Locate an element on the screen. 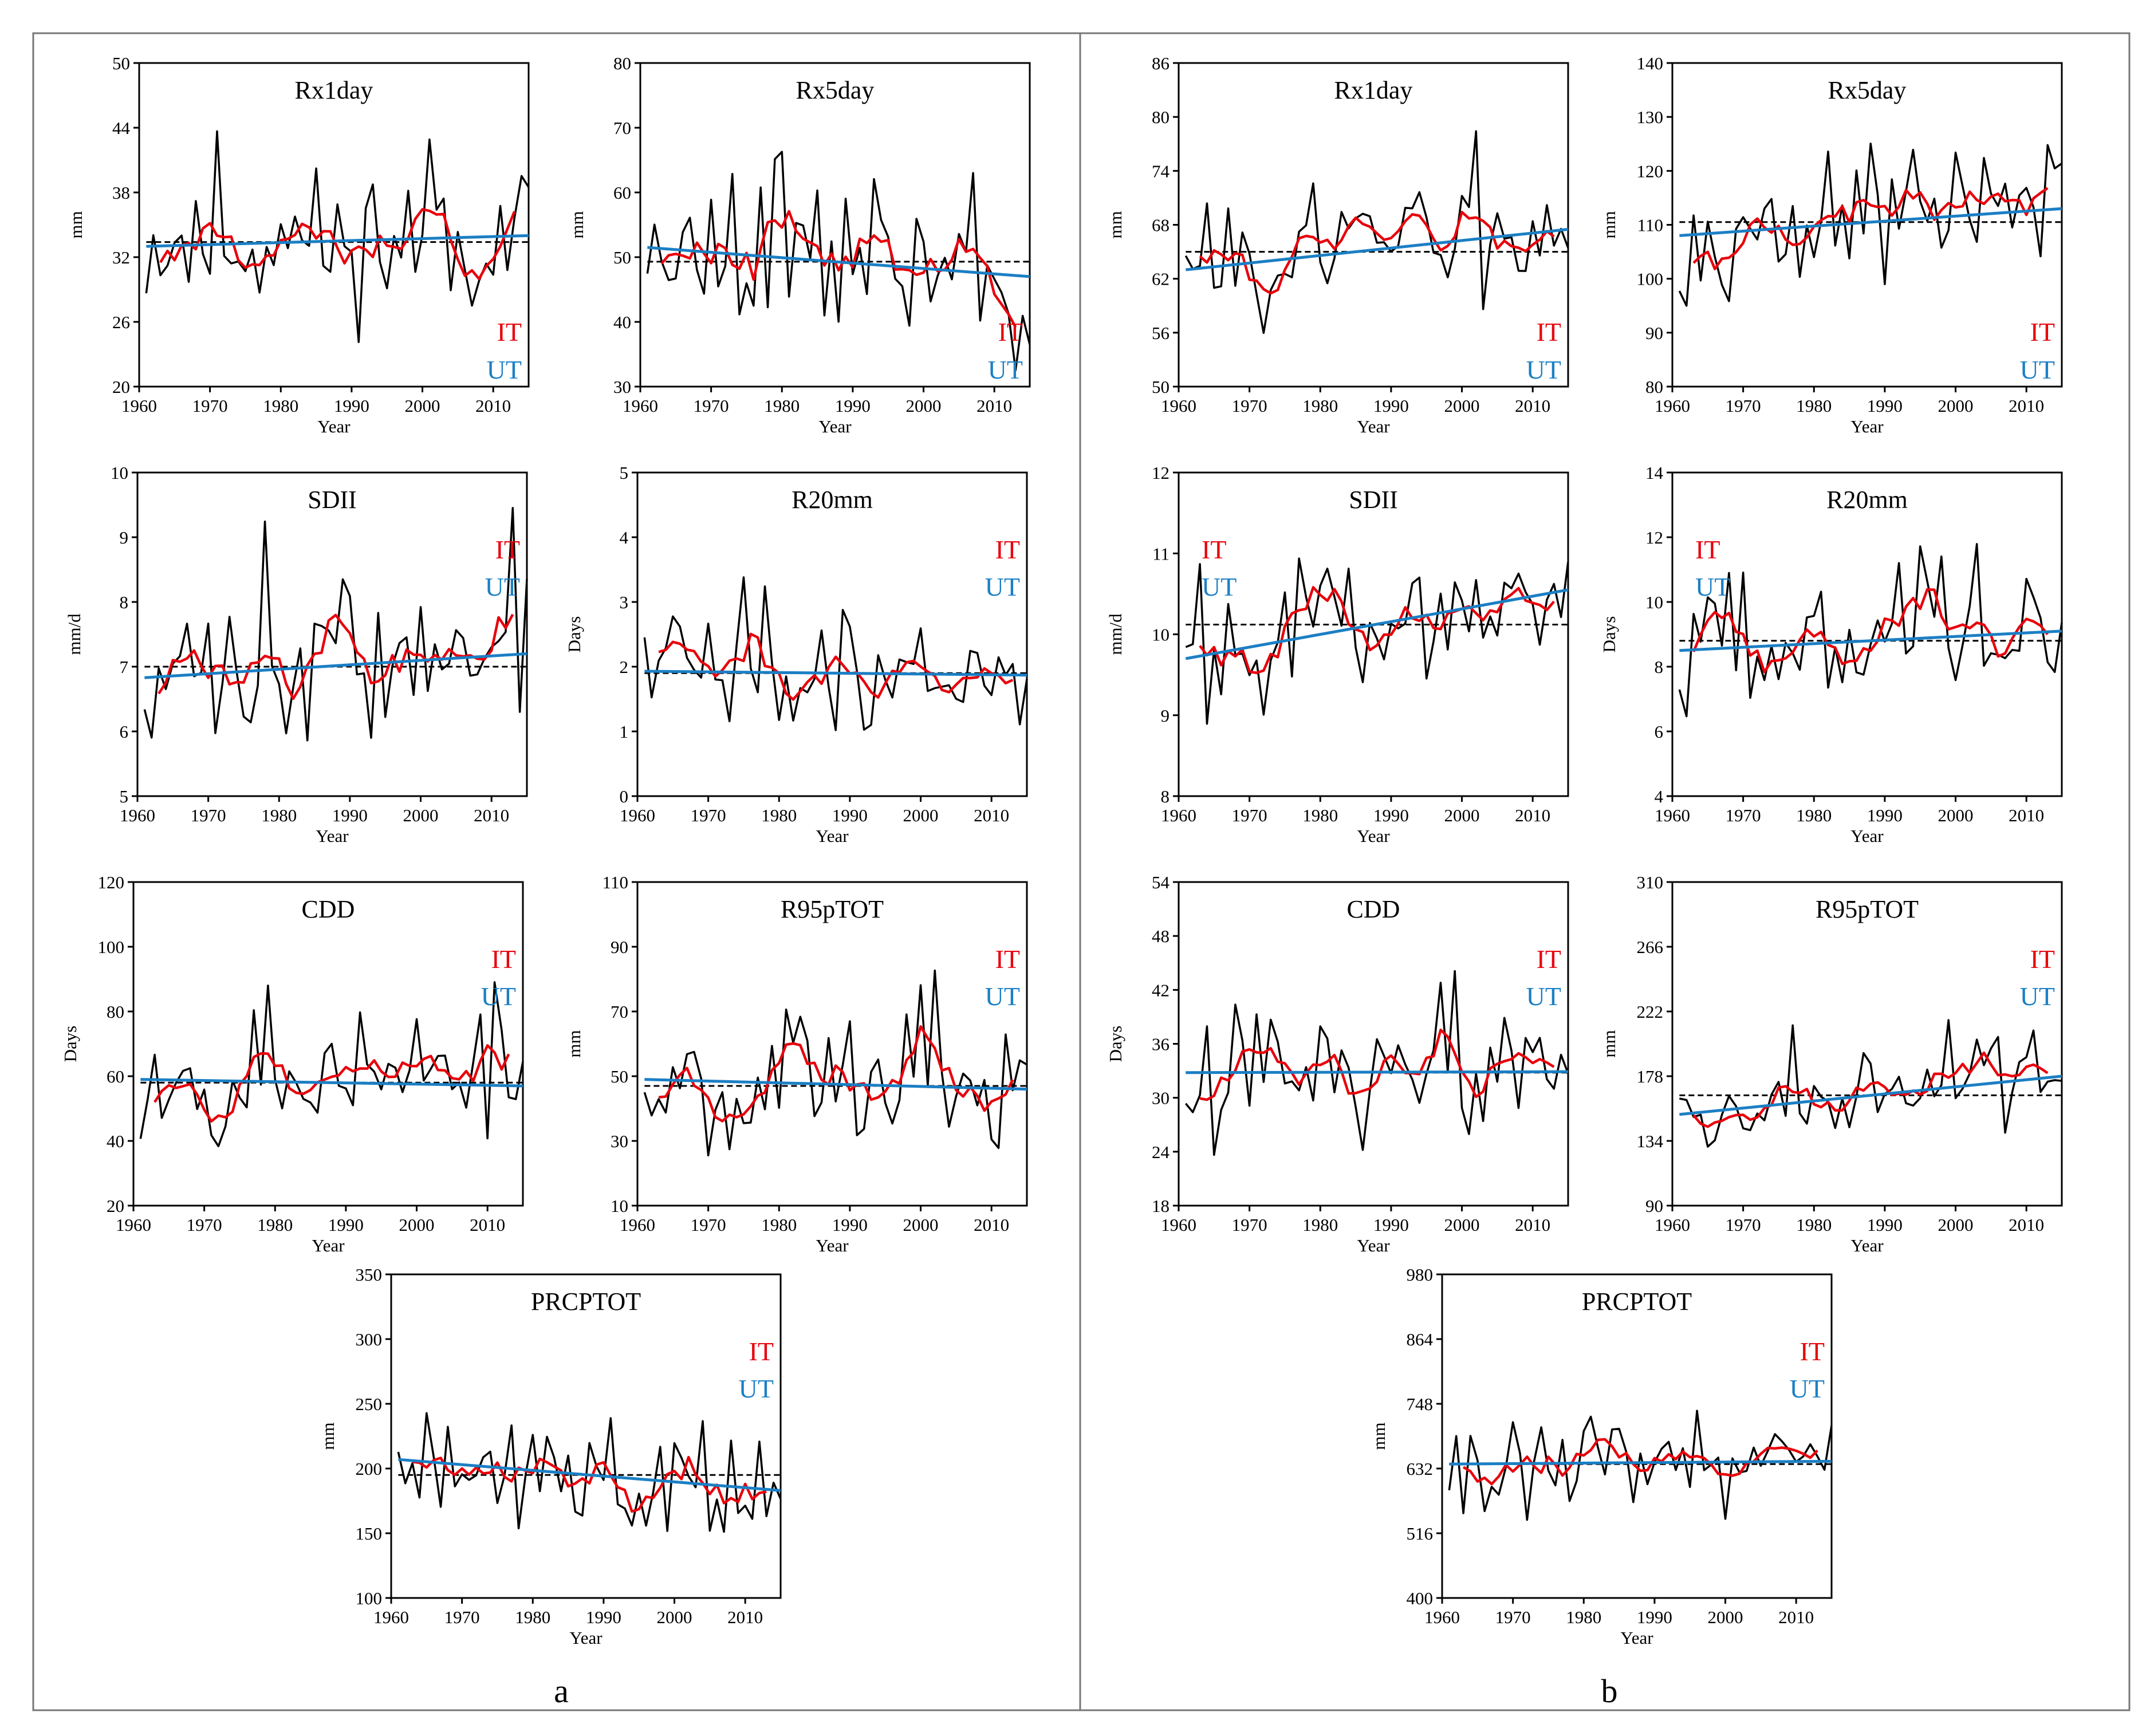 The image size is (2150, 1736). y-tick-label: 222 is located at coordinates (1650, 1012).